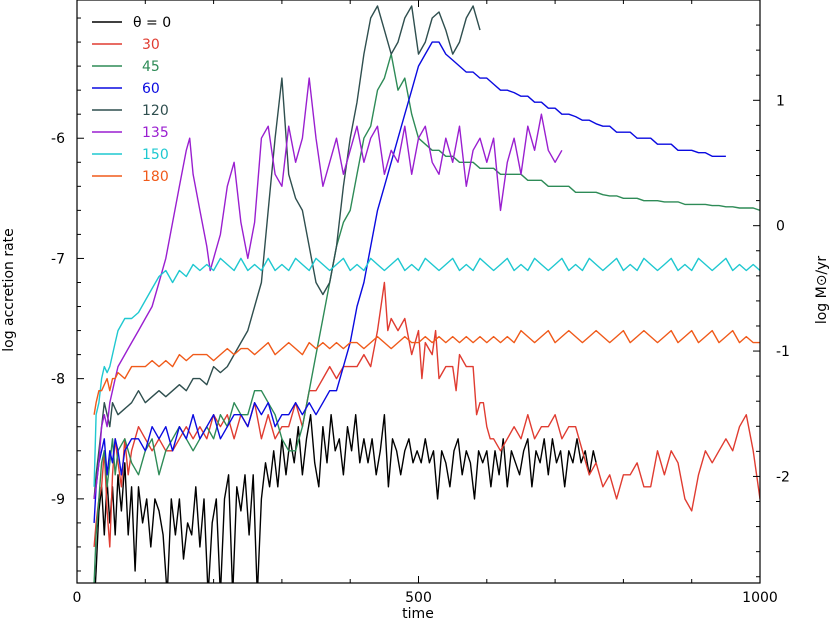 The width and height of the screenshot is (830, 622). What do you see at coordinates (131, 100) in the screenshot?
I see `legend: θ = 0 30 45 60 120 135 150 180` at bounding box center [131, 100].